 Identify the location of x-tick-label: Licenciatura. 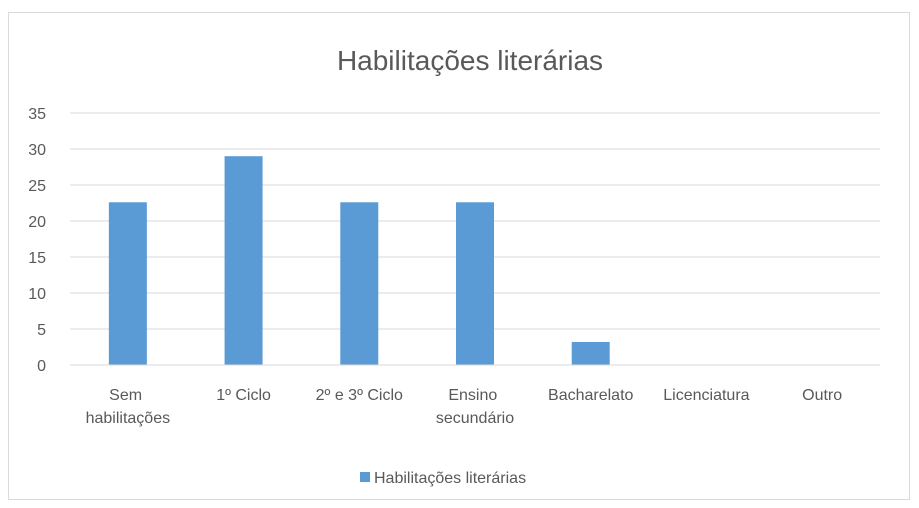
(706, 395).